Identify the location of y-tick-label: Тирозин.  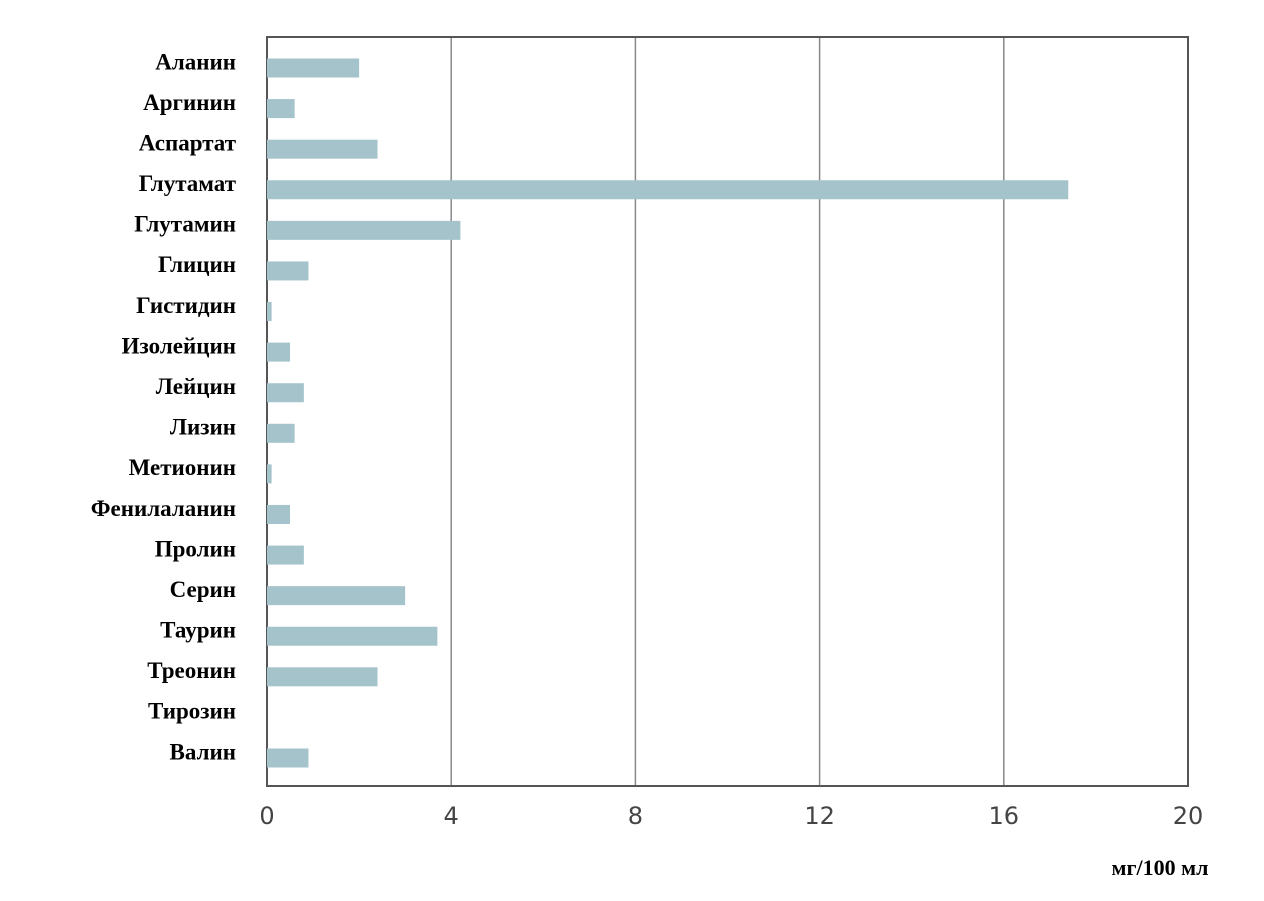
(192, 711).